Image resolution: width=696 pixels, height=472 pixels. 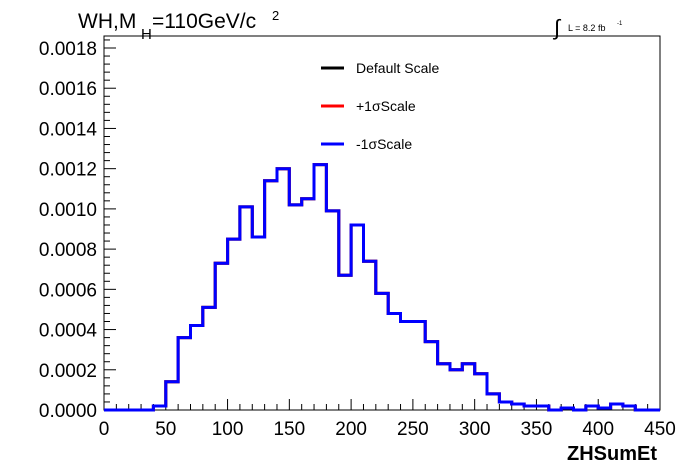 I want to click on chart-title-sup: 2, so click(x=275, y=15).